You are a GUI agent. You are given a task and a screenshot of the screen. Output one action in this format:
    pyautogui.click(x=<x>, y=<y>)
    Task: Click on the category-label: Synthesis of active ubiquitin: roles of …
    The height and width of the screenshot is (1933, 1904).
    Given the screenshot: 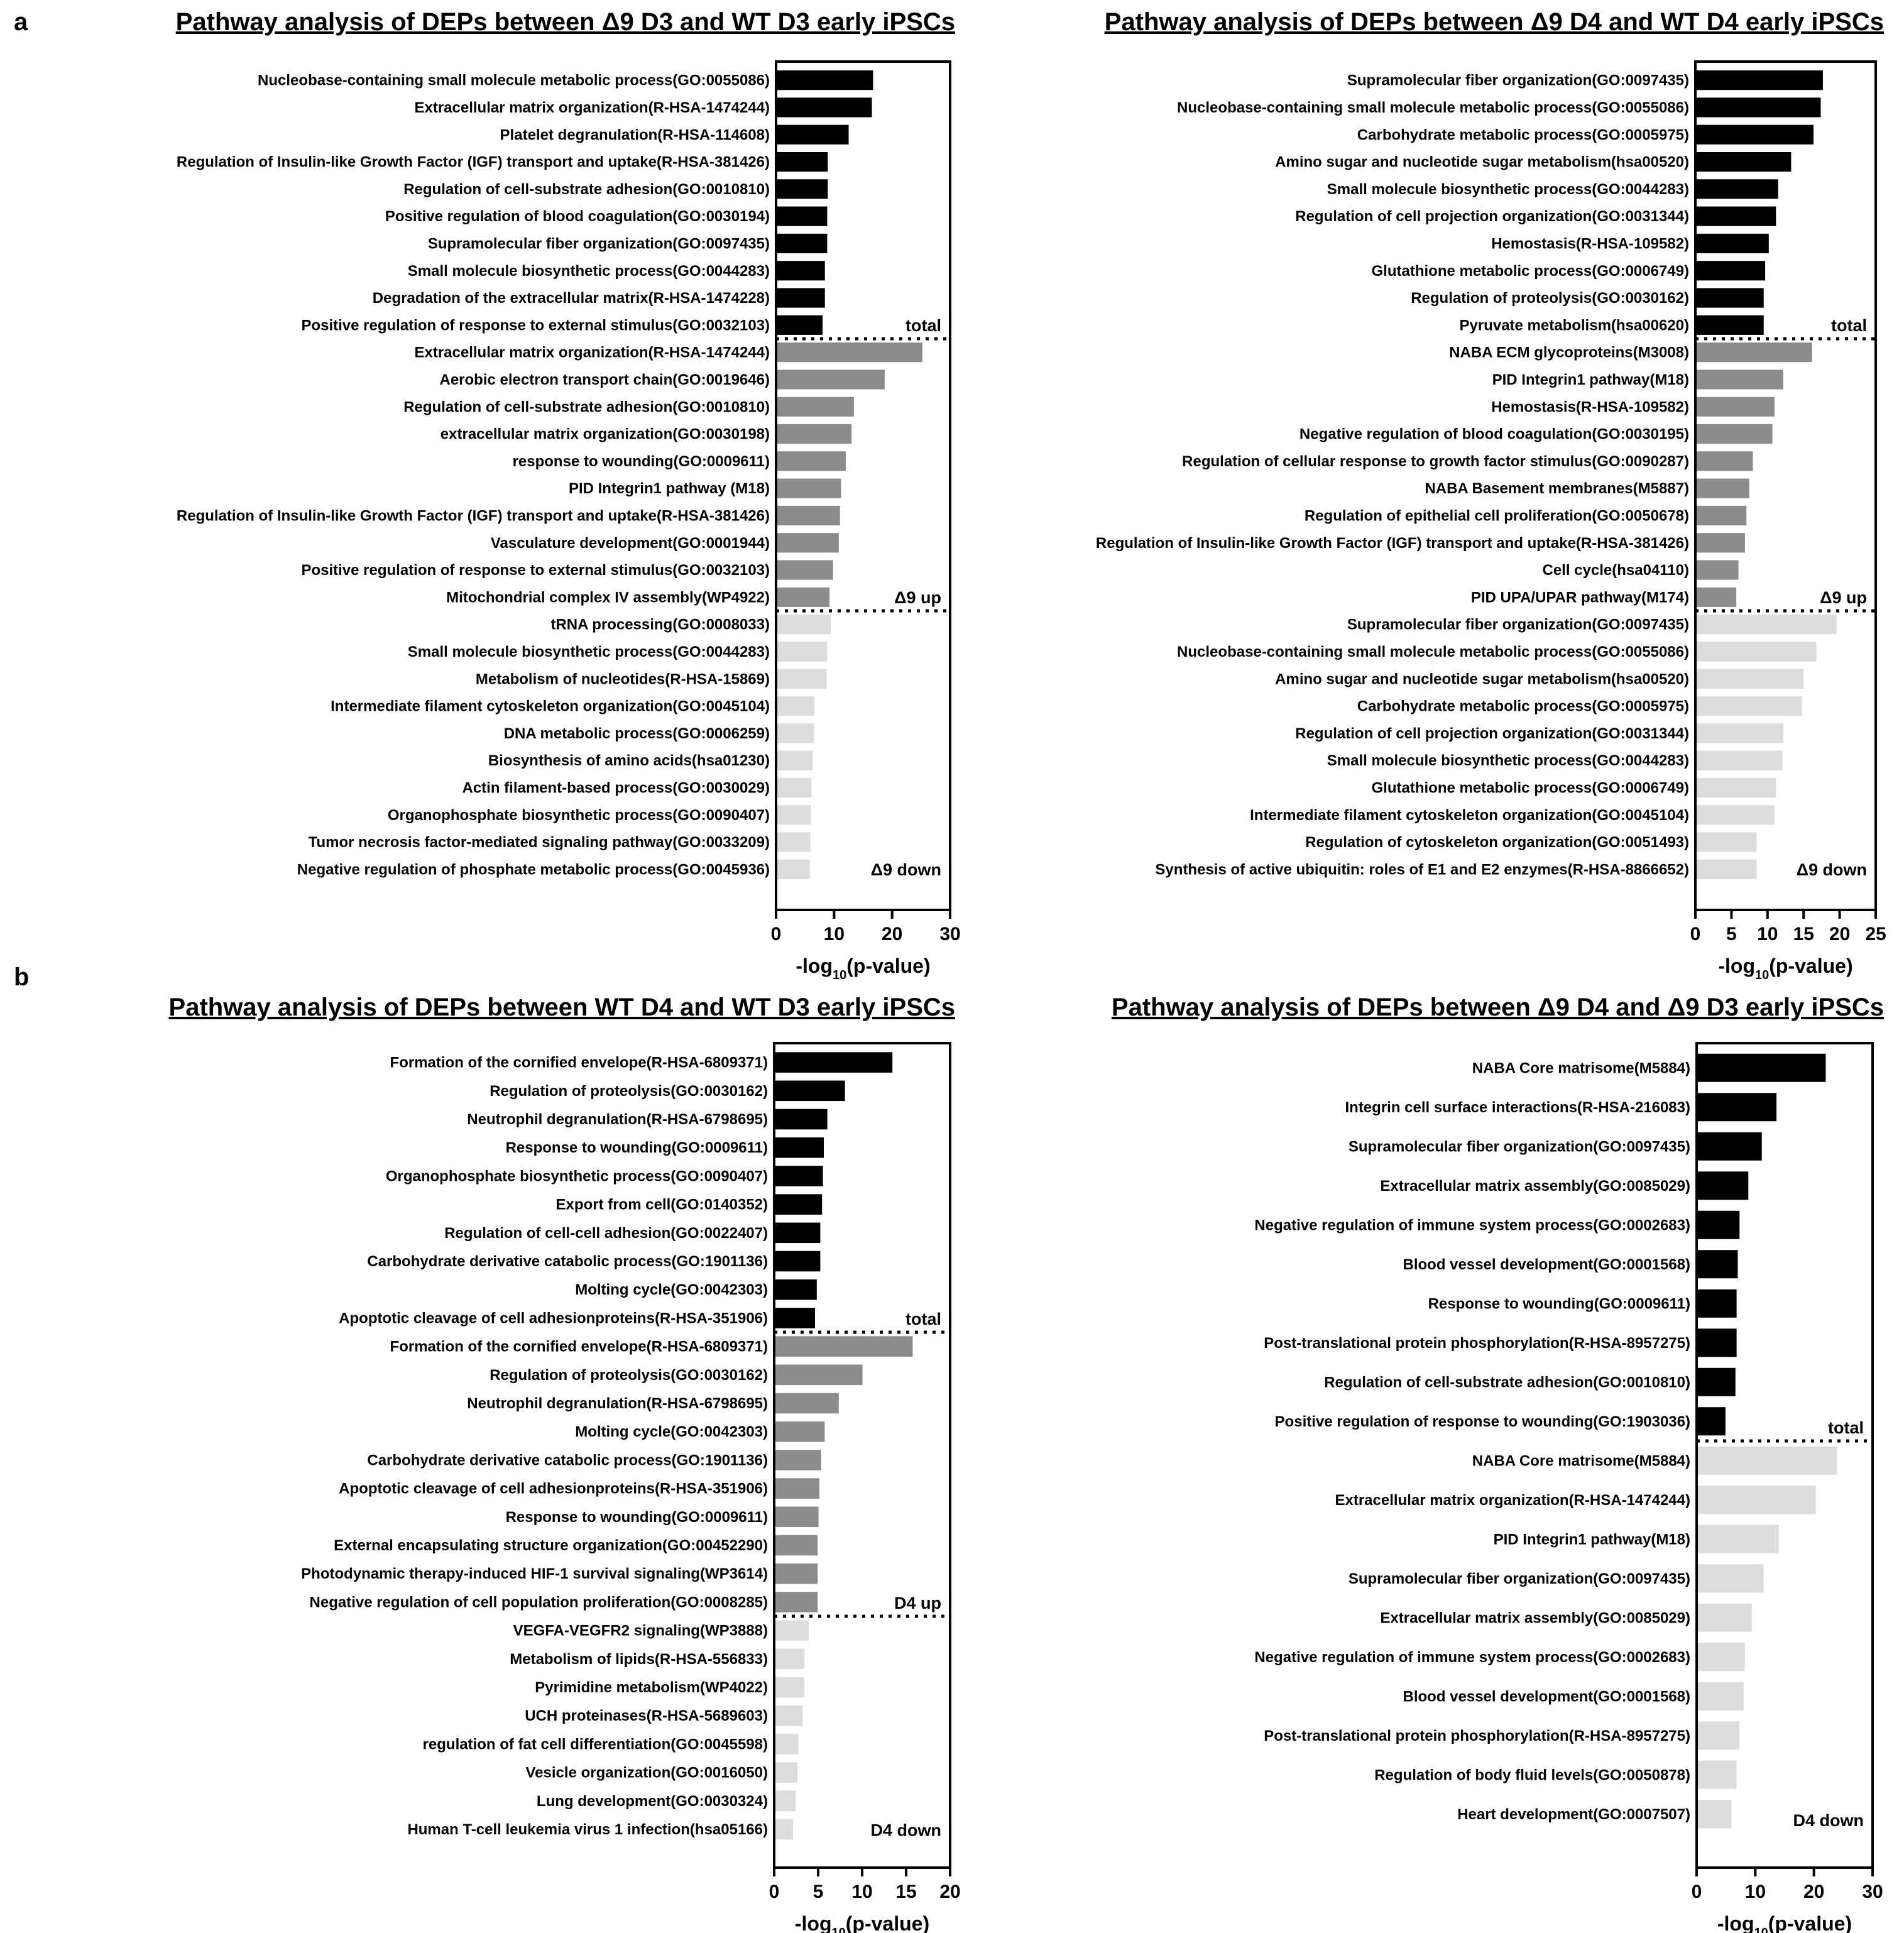 What is the action you would take?
    pyautogui.click(x=1422, y=869)
    